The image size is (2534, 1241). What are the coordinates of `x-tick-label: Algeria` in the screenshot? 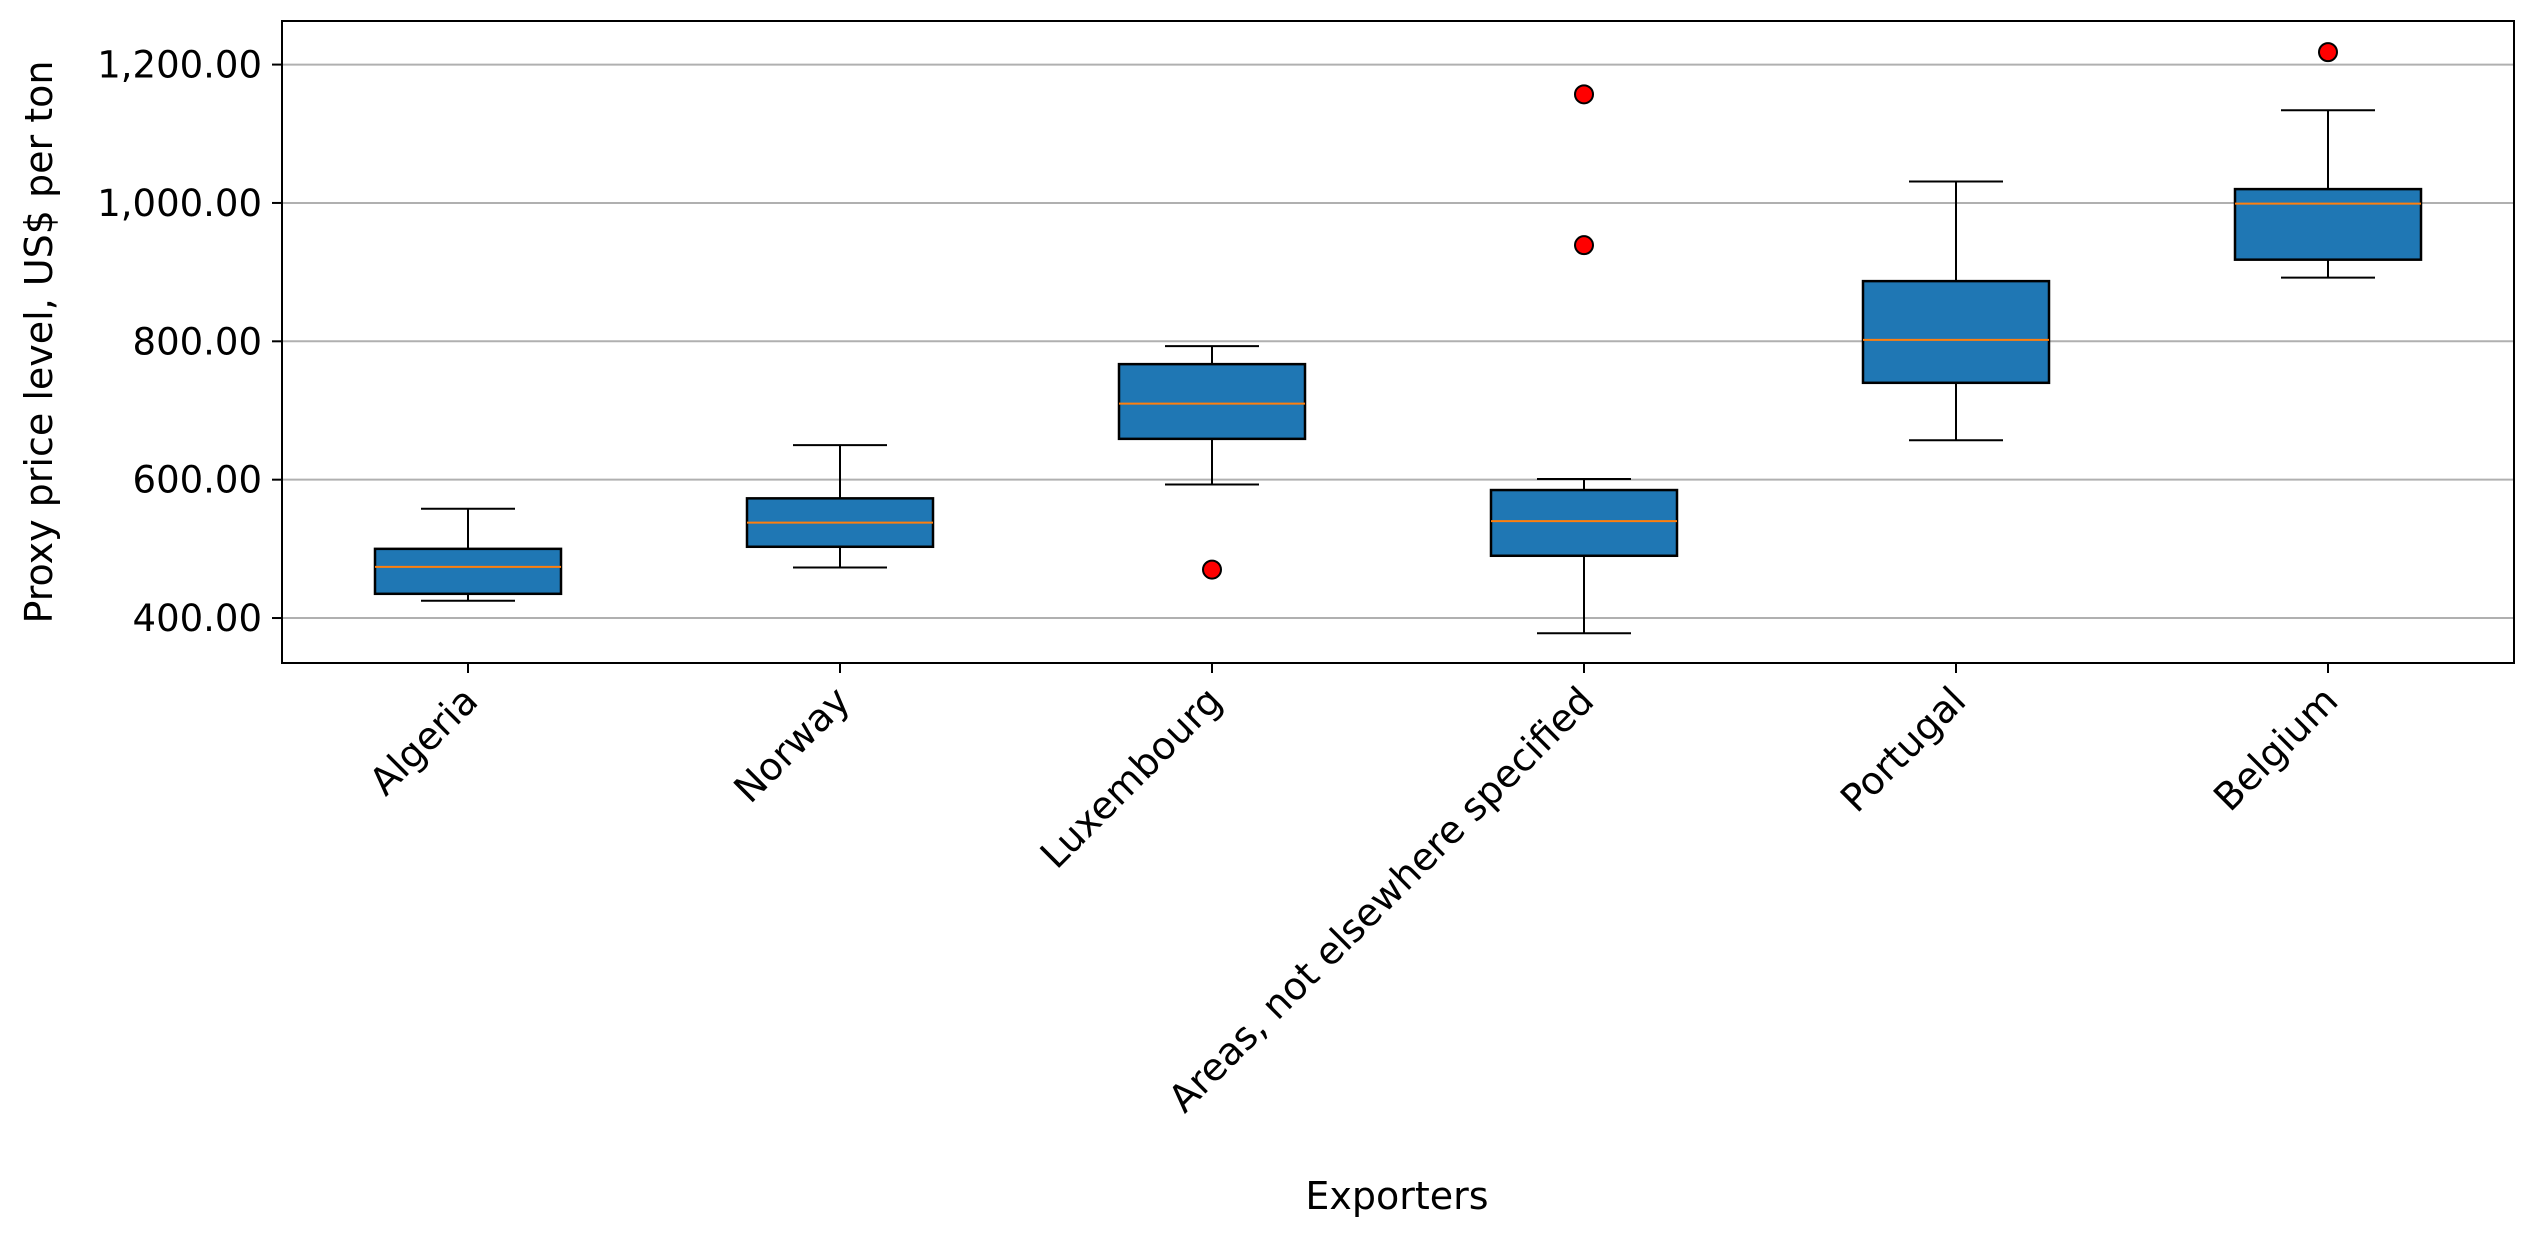 It's located at (424, 741).